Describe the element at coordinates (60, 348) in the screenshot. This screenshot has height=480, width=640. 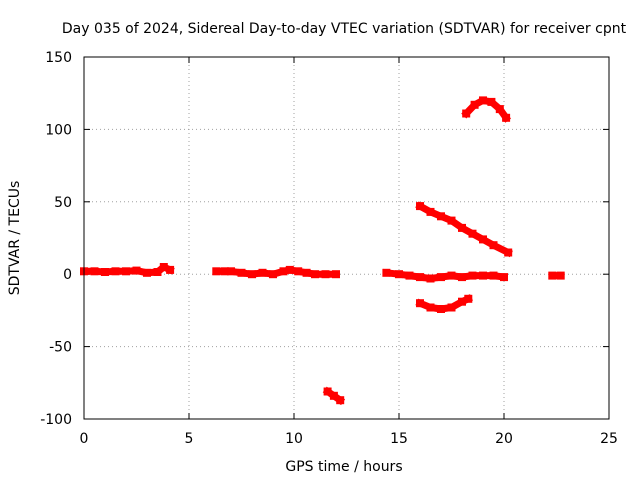
I see `y-tick-label: -50` at that location.